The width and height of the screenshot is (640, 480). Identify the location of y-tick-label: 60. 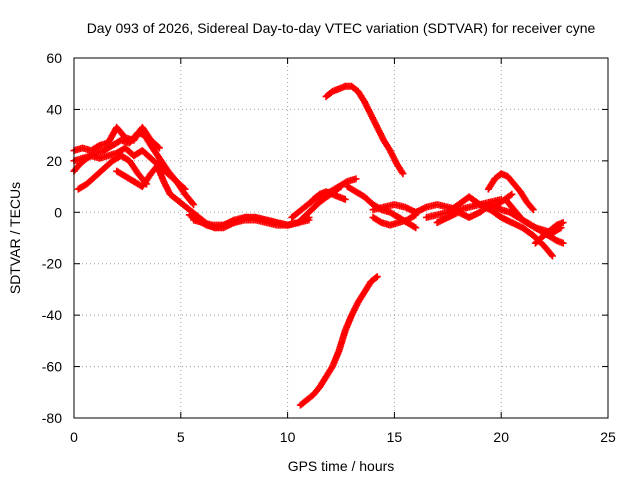
(54, 58).